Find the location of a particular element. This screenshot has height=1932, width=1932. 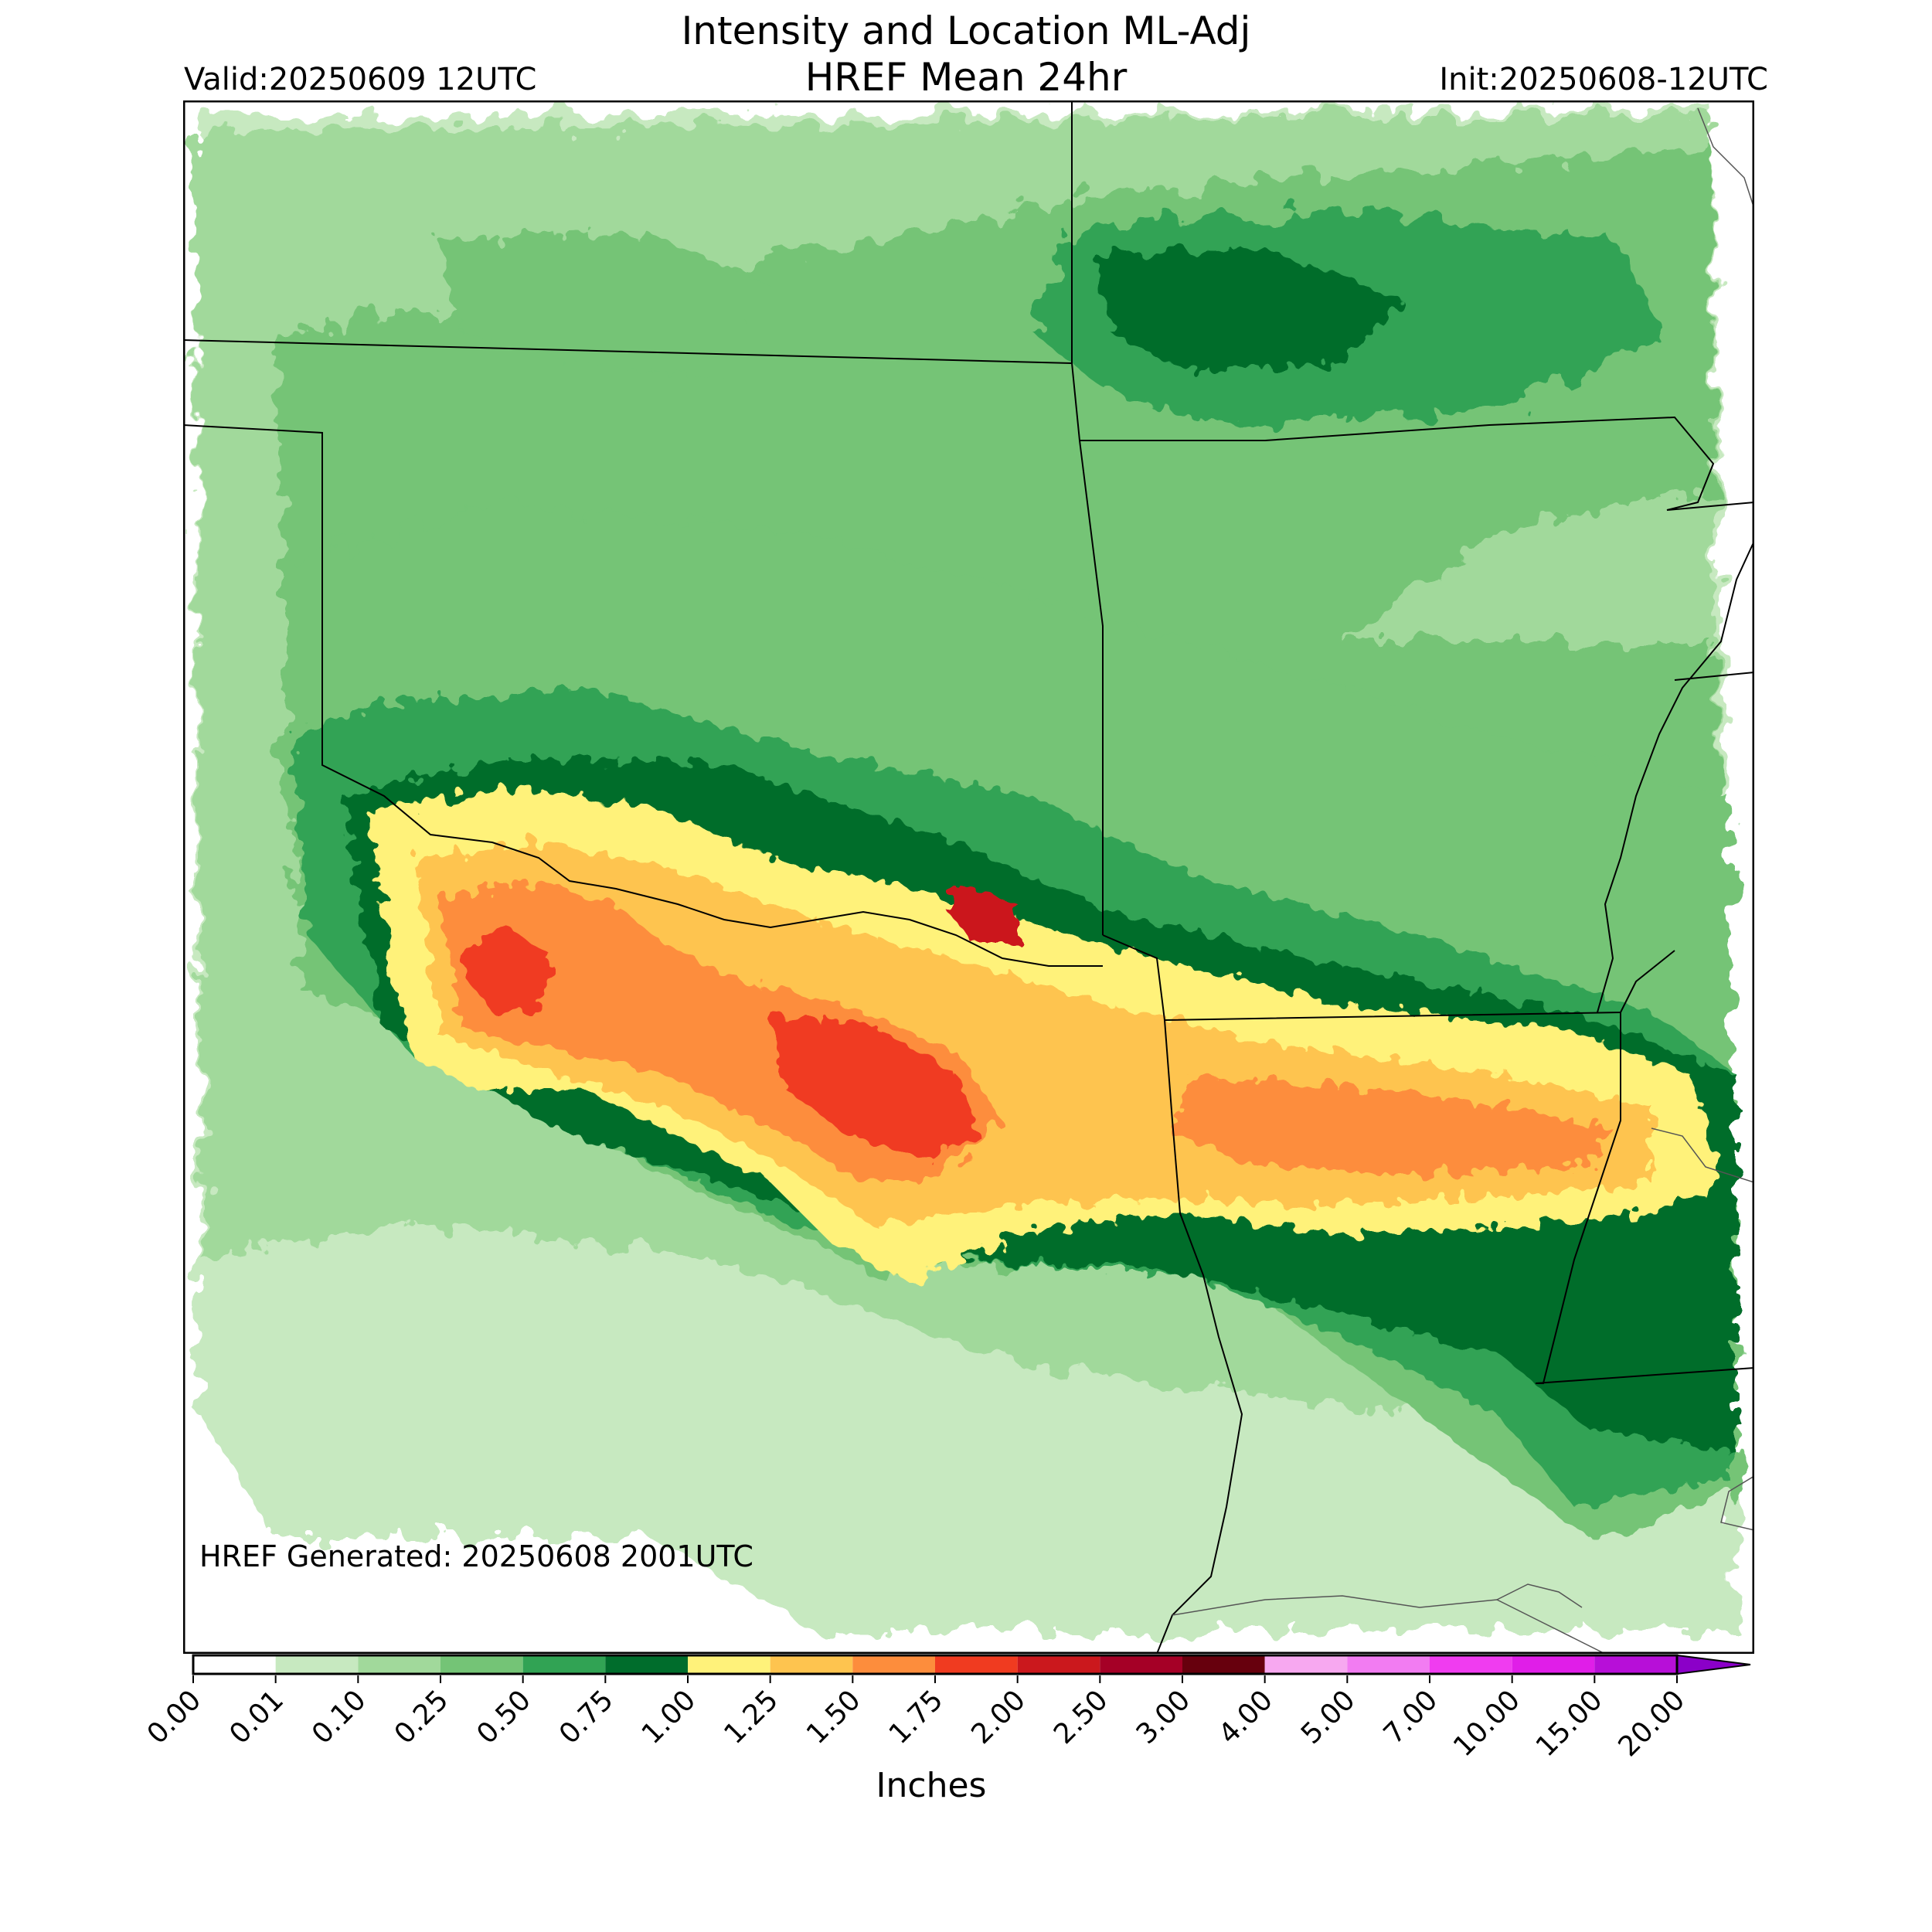

colorbar is located at coordinates (971, 1665).